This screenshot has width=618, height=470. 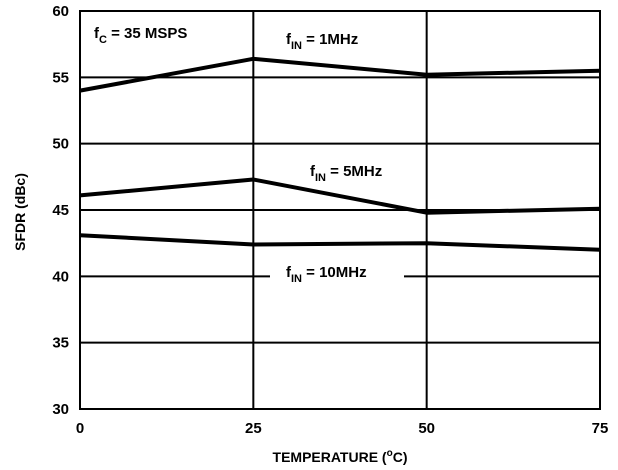 I want to click on y-tick-label: 35, so click(x=60, y=343).